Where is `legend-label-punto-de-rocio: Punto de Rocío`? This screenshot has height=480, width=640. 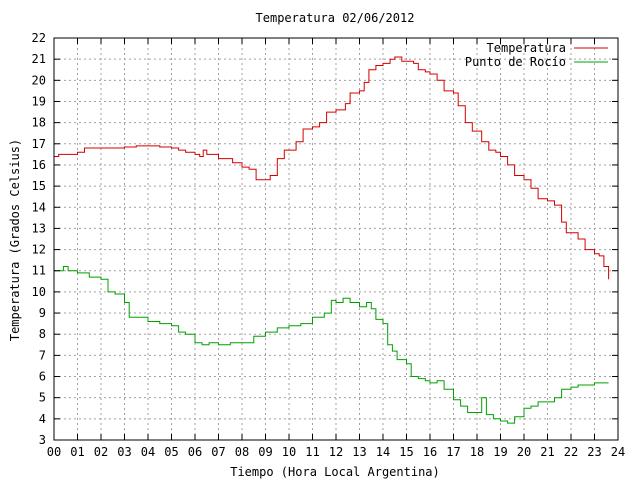
legend-label-punto-de-rocio: Punto de Rocío is located at coordinates (515, 62).